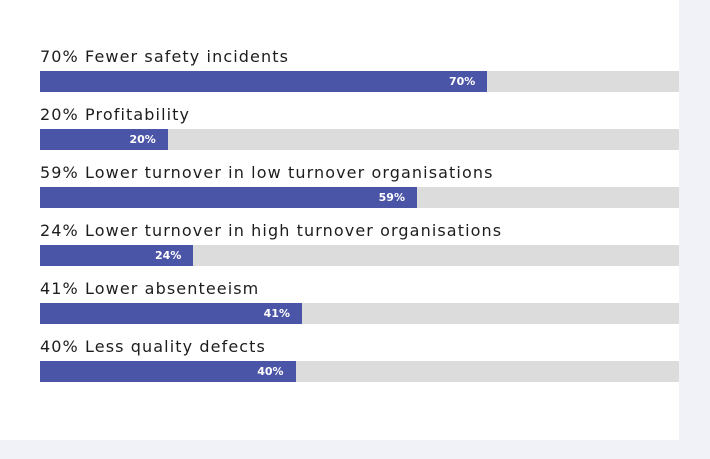 The width and height of the screenshot is (710, 459). Describe the element at coordinates (168, 255) in the screenshot. I see `bar-value-label: 24%` at that location.